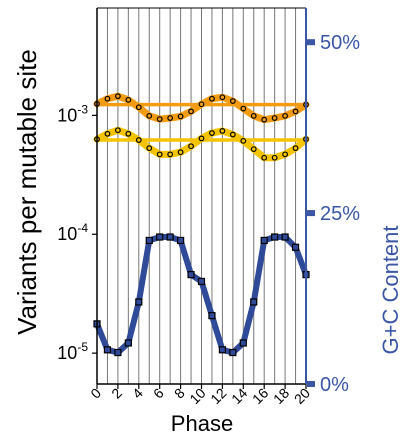 This screenshot has height=433, width=409. I want to click on x-axis-title: Phase, so click(202, 422).